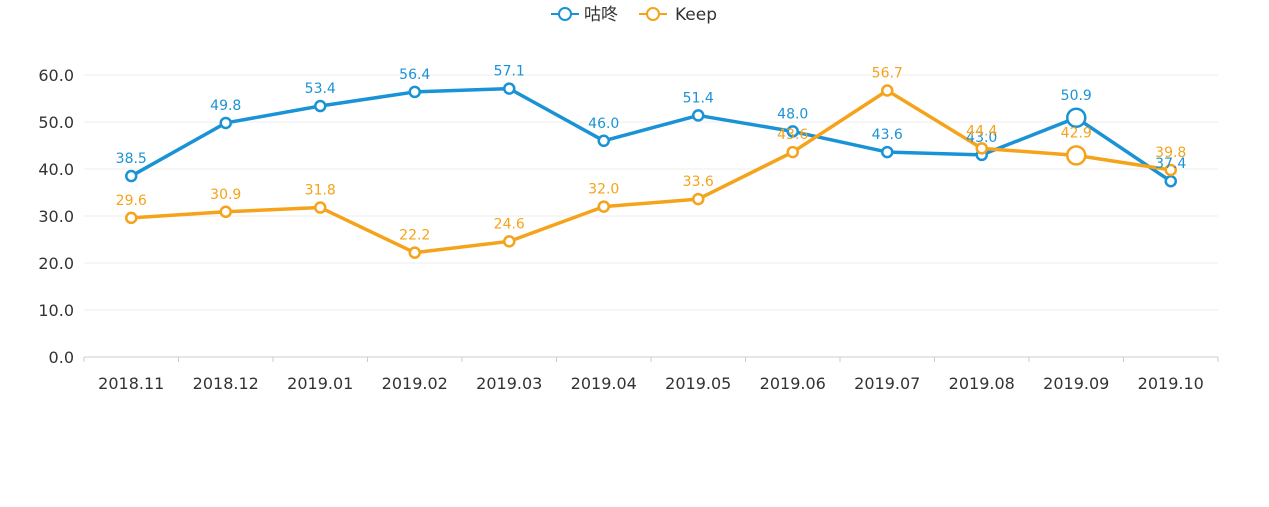  I want to click on x-tick-label: 2019.03, so click(509, 383).